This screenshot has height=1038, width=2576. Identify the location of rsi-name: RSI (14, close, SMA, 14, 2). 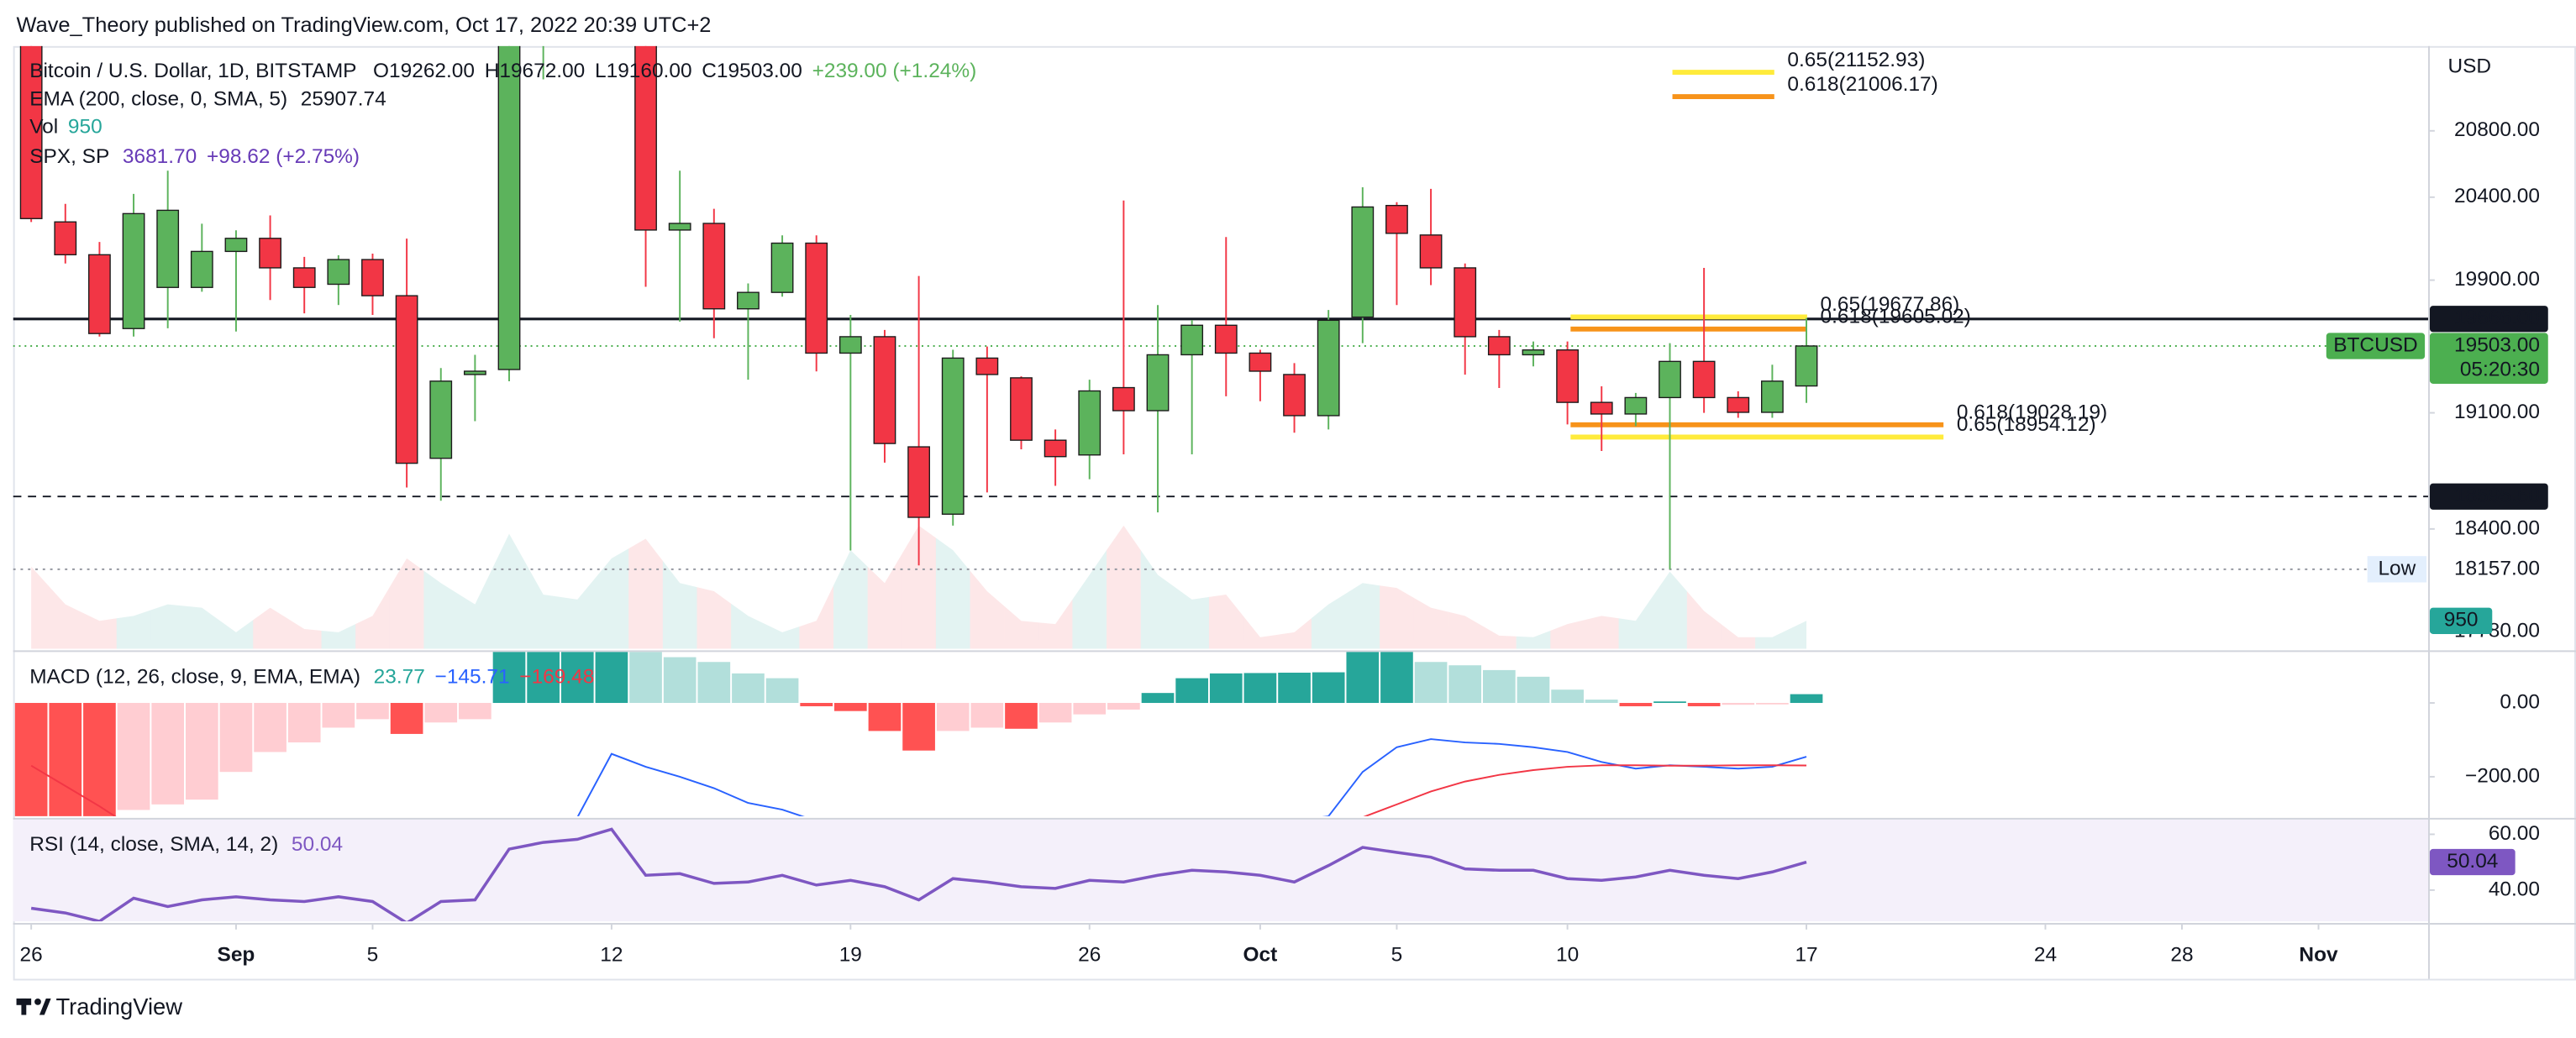
(153, 845).